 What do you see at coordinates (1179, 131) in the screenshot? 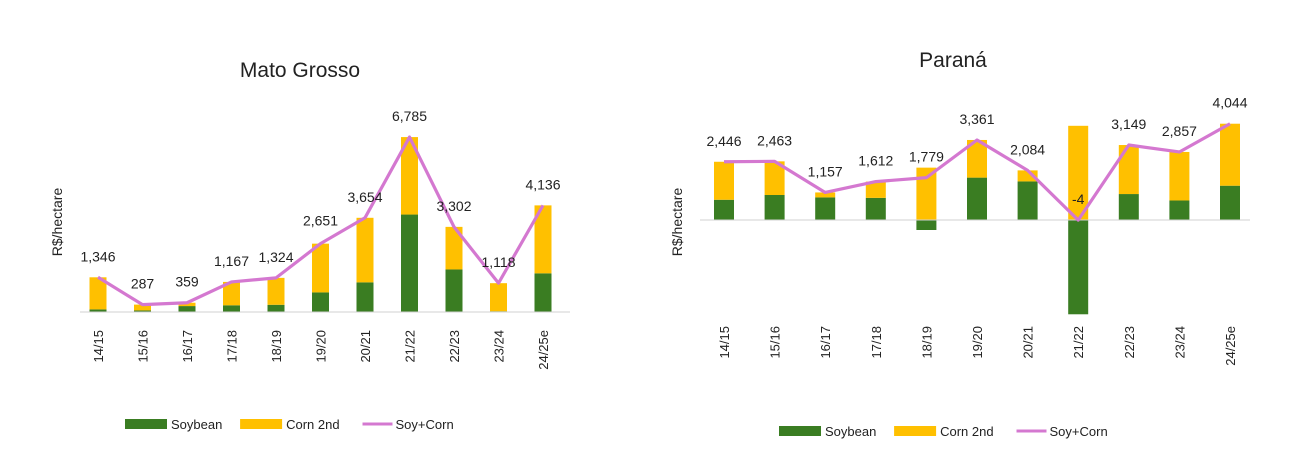
I see `data-label: 2,857` at bounding box center [1179, 131].